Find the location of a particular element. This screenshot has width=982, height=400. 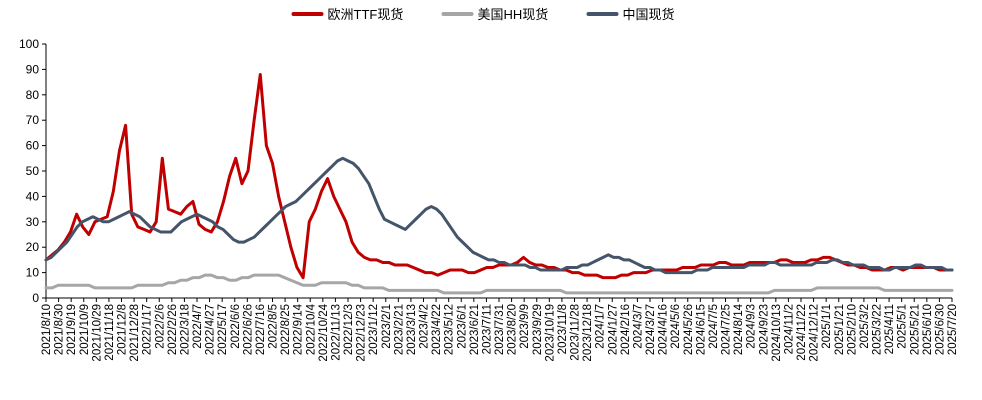

x-tick-label: 2024/4/16 is located at coordinates (664, 329).